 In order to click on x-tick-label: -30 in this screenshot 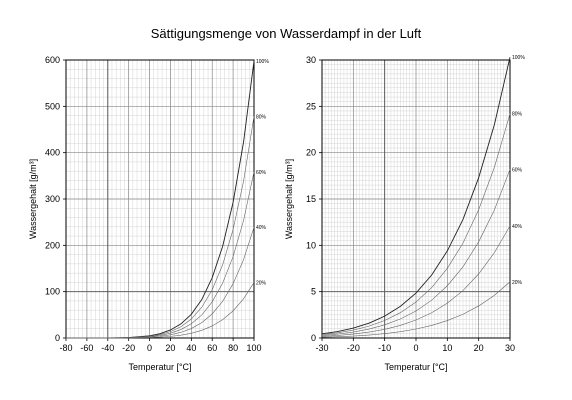, I will do `click(321, 348)`.